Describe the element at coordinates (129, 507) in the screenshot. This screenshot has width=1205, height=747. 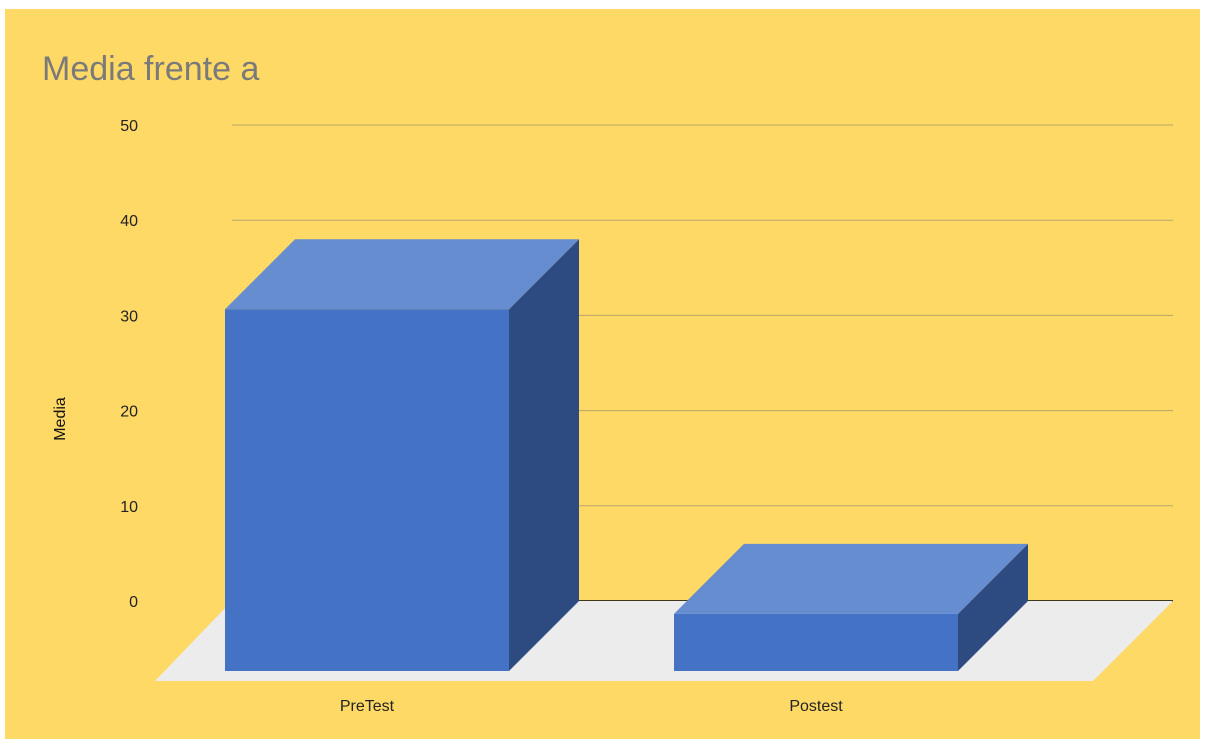
I see `y-tick-label: 10` at that location.